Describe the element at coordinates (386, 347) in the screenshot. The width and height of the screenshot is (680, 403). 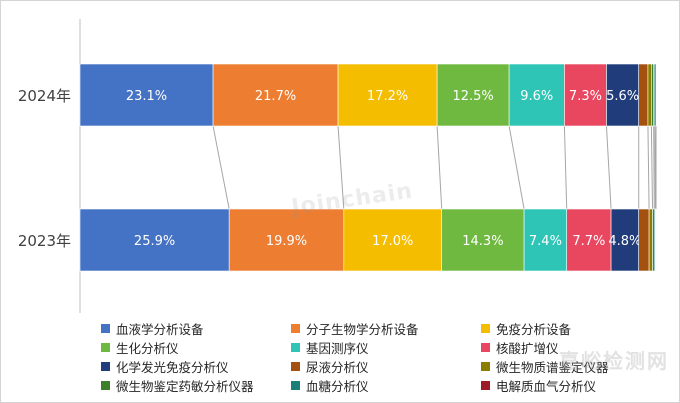
I see `legend-item: 基因测序仪` at that location.